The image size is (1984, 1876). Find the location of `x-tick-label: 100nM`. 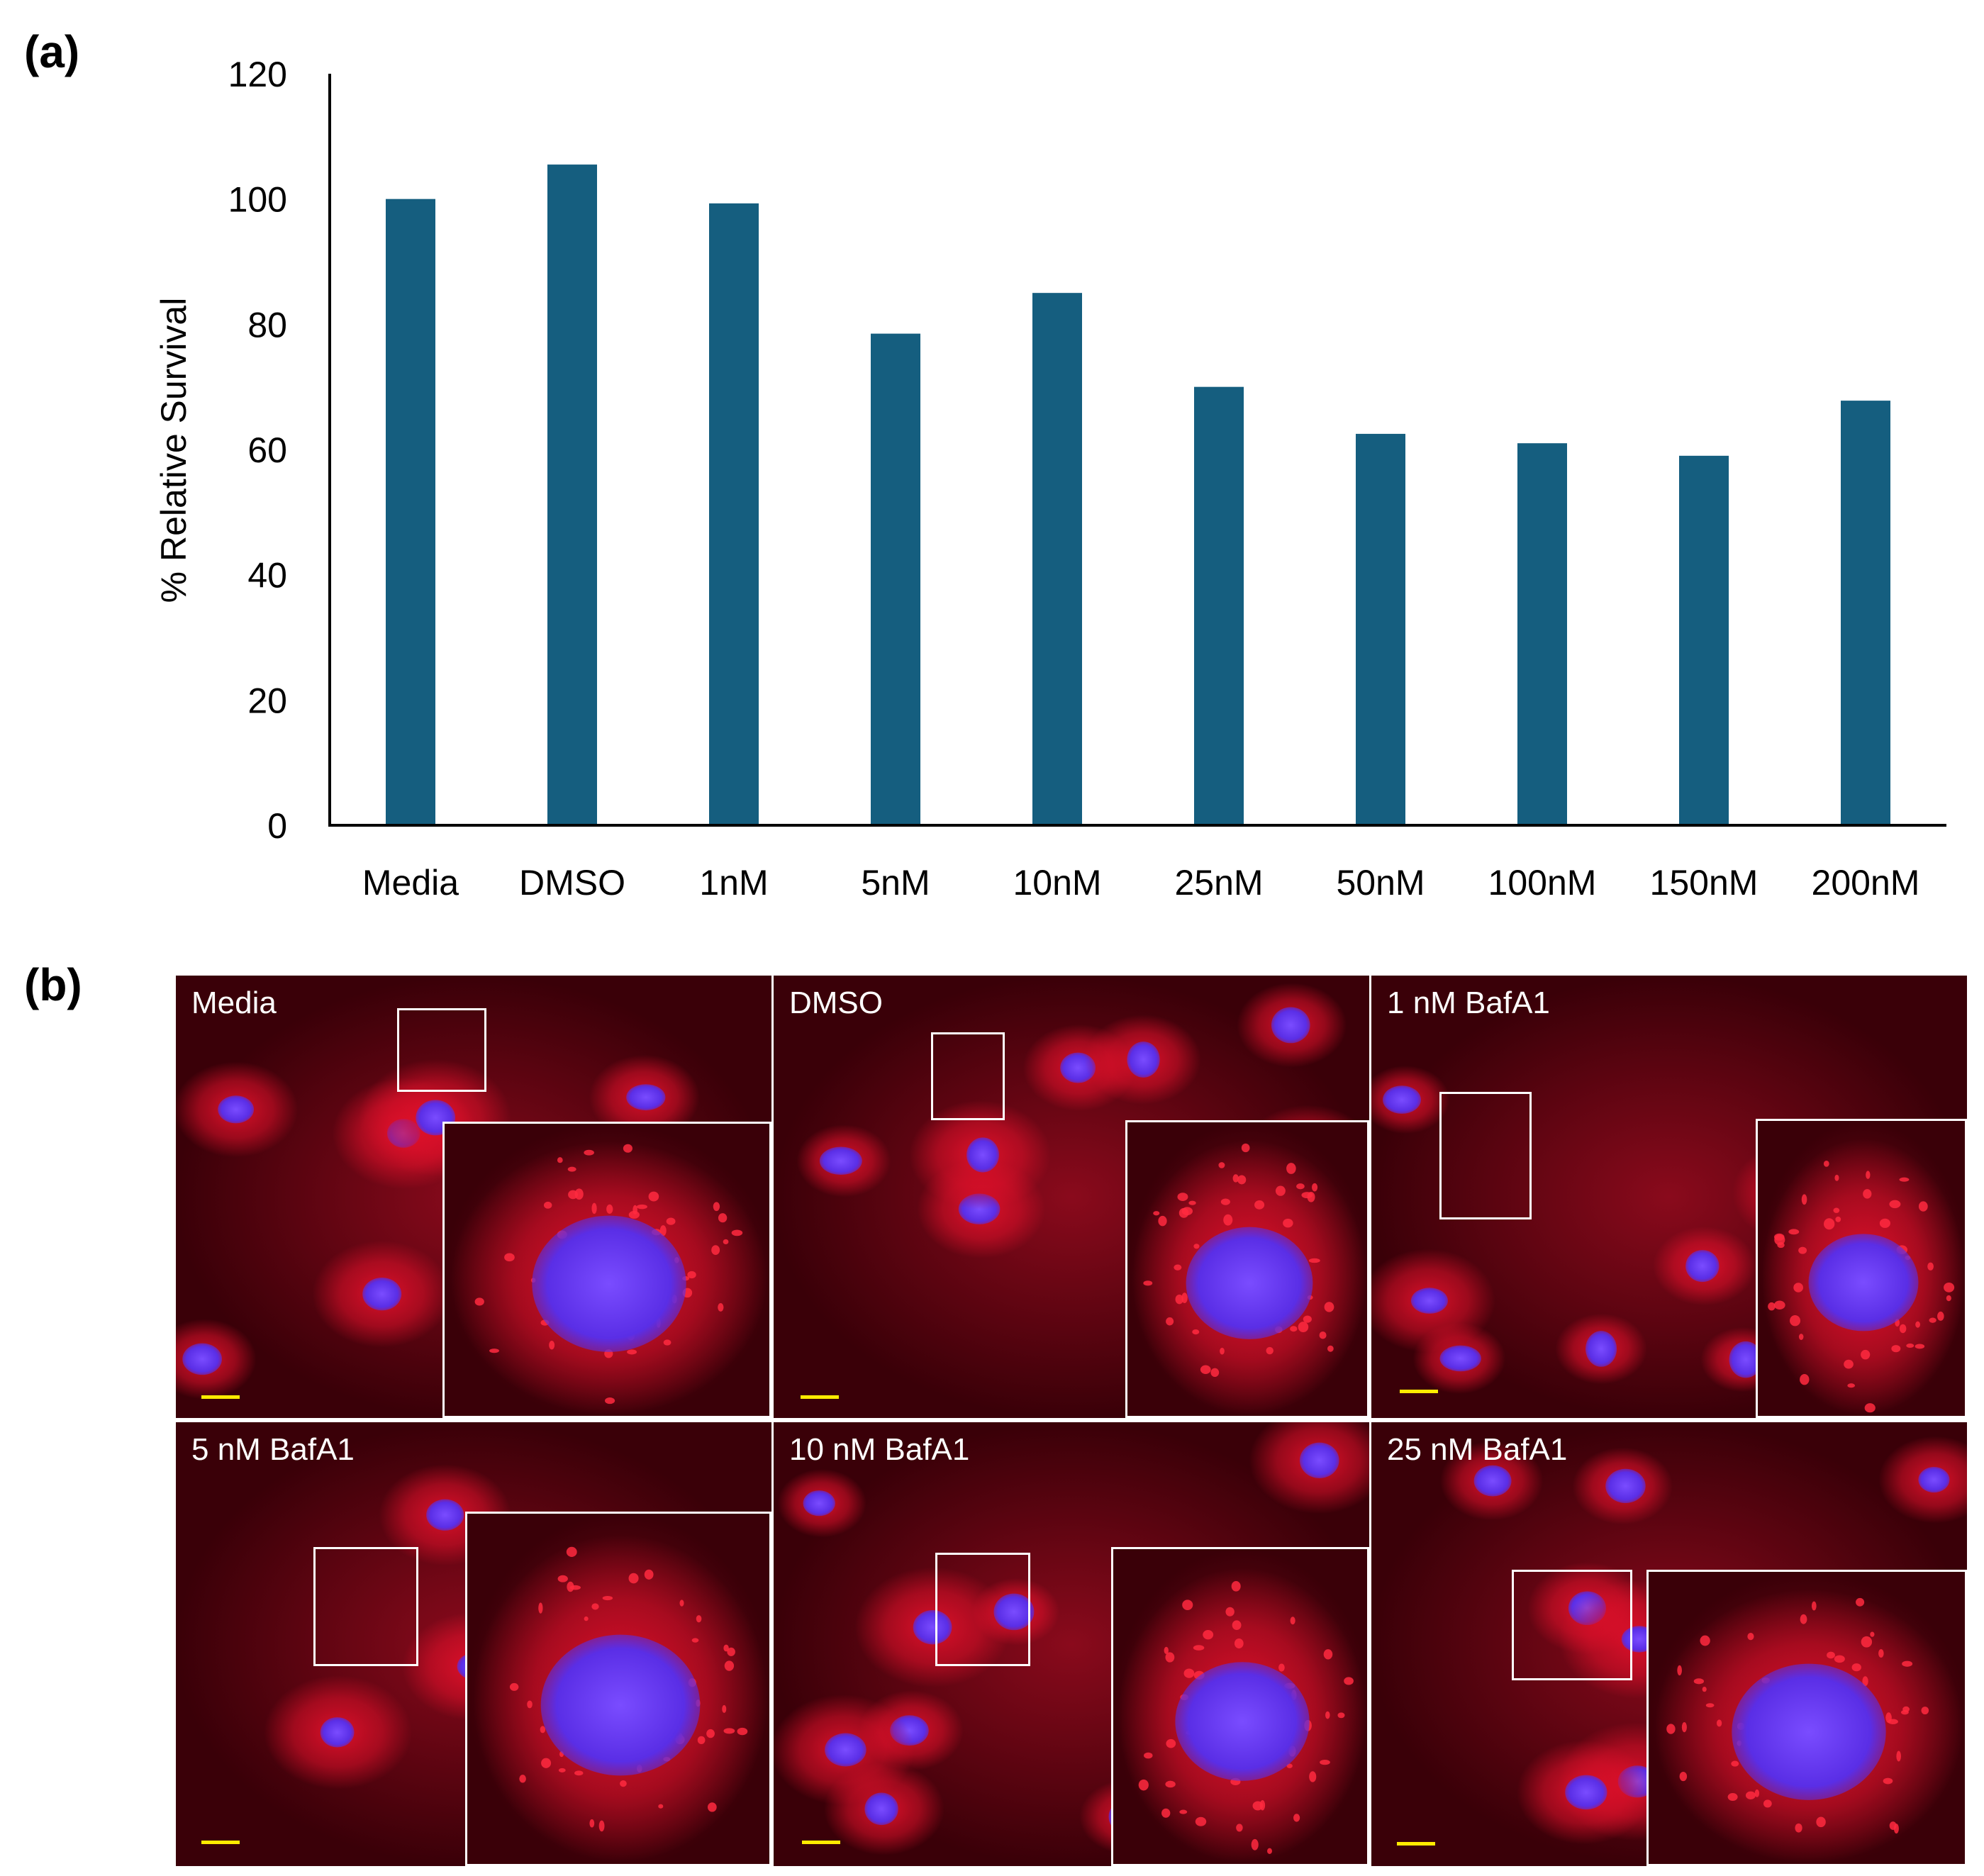

x-tick-label: 100nM is located at coordinates (1542, 883).